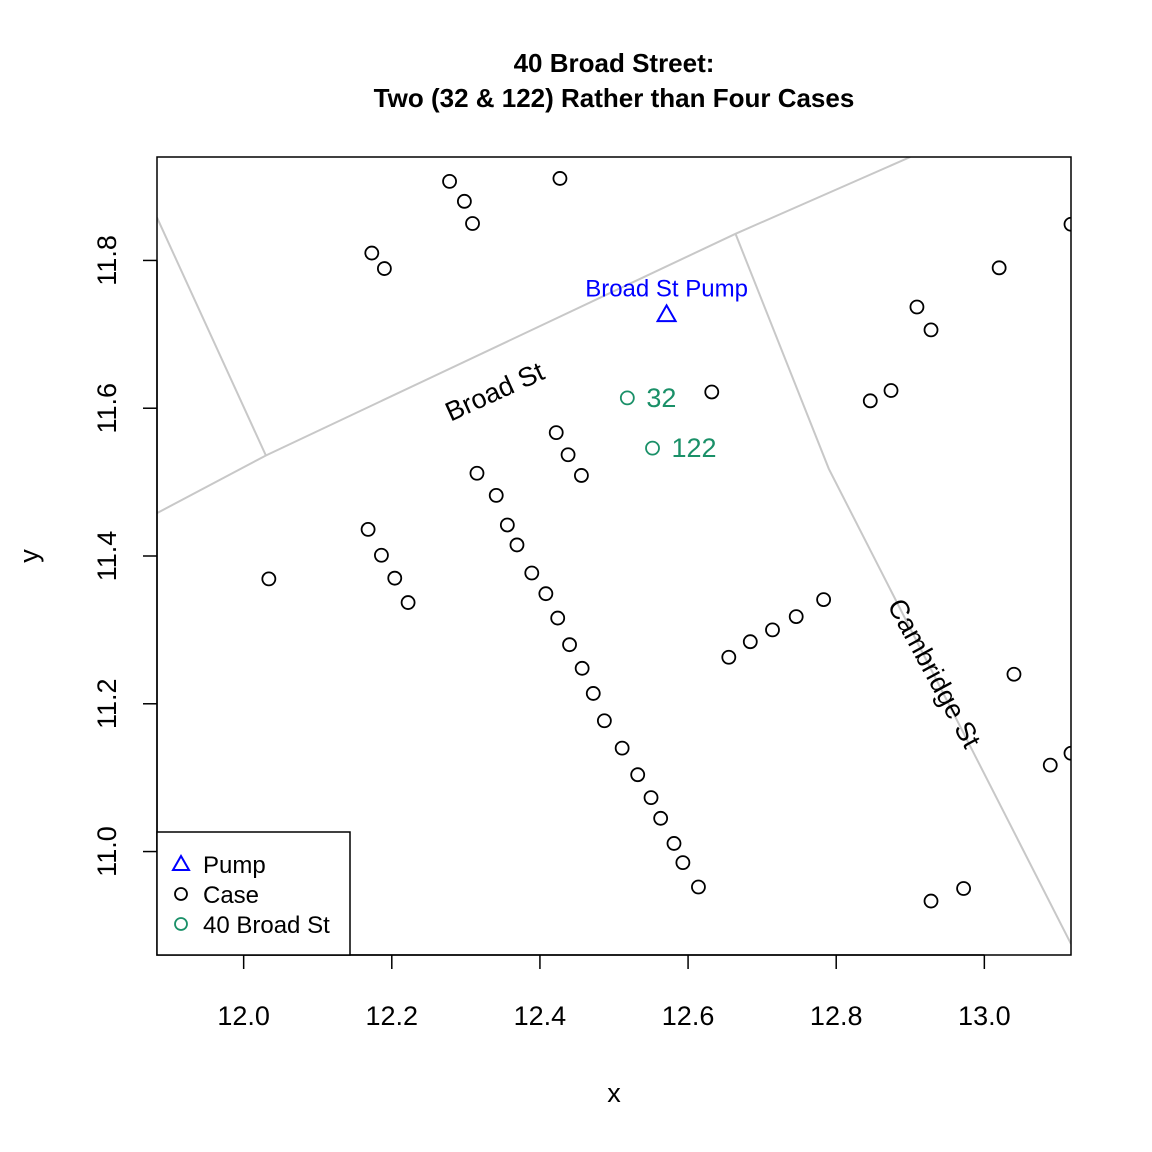 The width and height of the screenshot is (1152, 1152). I want to click on legend-pump-marker, so click(181, 862).